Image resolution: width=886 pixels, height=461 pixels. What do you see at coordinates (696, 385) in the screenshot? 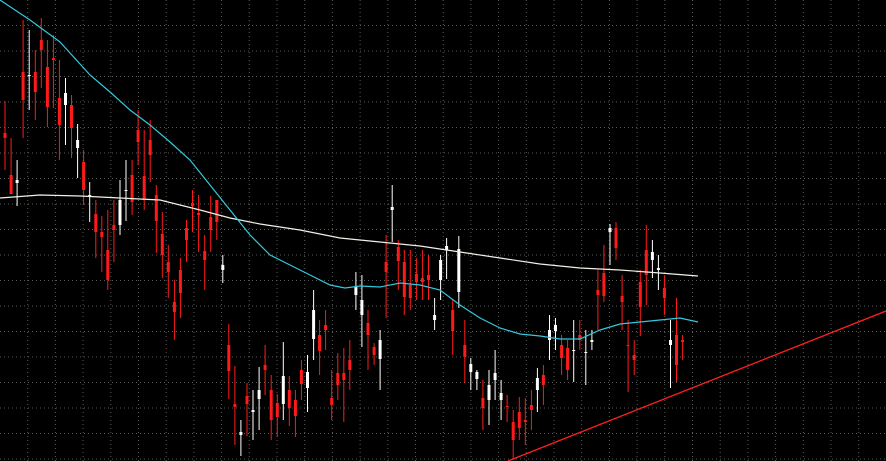
I see `support-trendline` at bounding box center [696, 385].